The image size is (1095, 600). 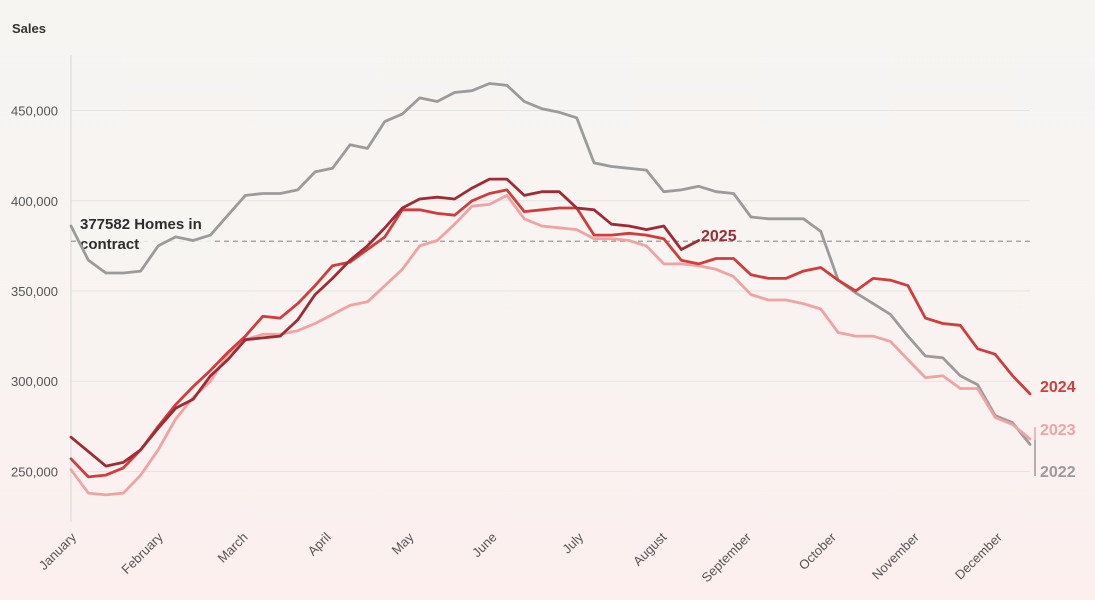 I want to click on x-tick-label: August, so click(x=649, y=548).